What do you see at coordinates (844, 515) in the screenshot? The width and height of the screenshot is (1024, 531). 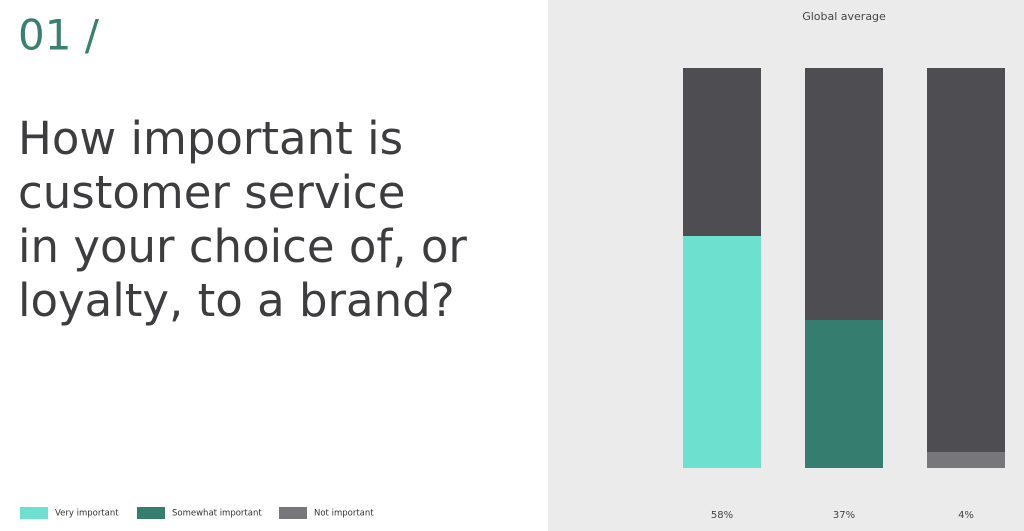 I see `value-label: 37%` at bounding box center [844, 515].